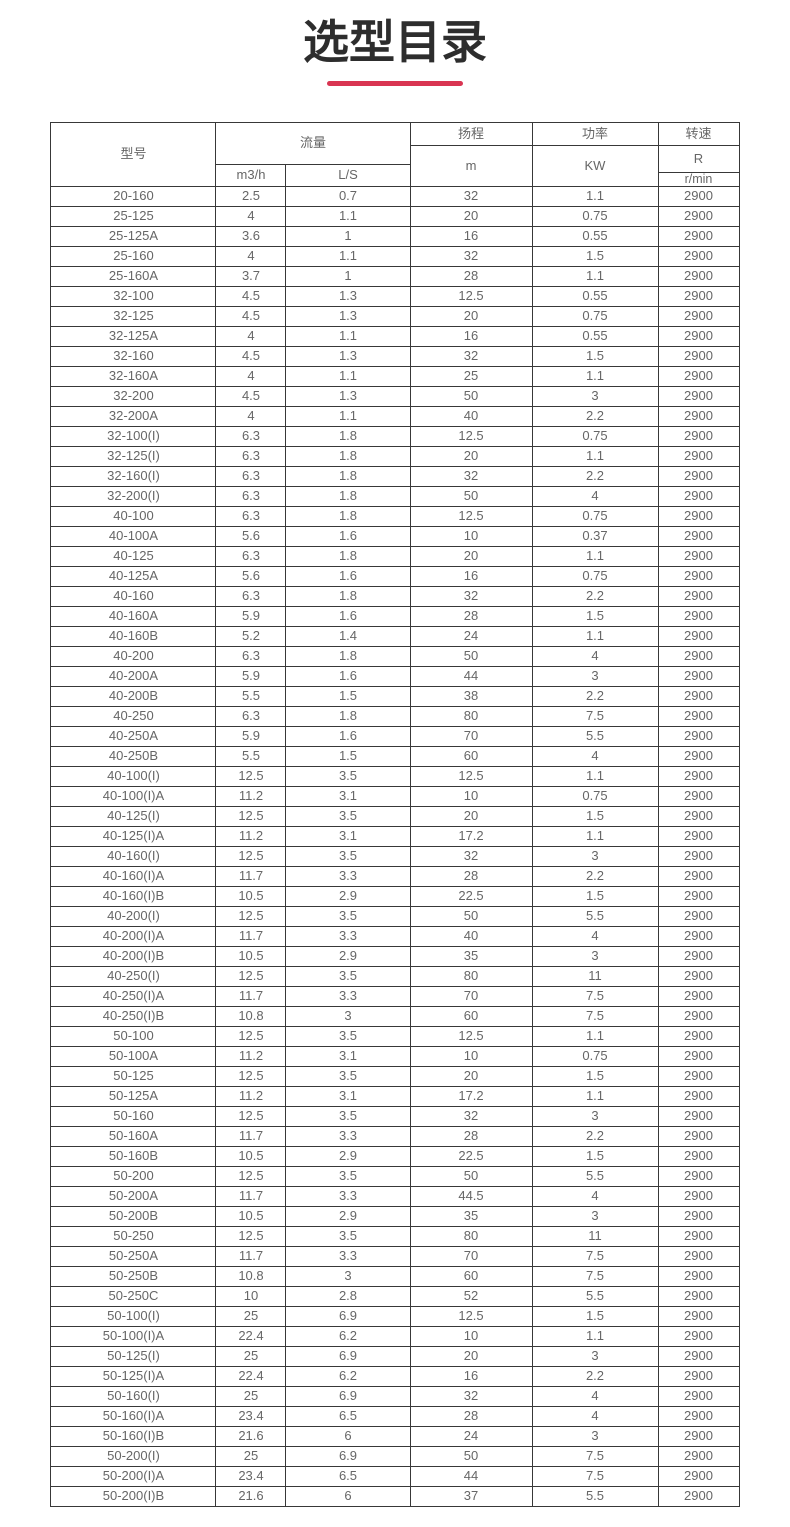 The image size is (790, 1527). Describe the element at coordinates (595, 616) in the screenshot. I see `cell-power-kw: 1.5` at that location.